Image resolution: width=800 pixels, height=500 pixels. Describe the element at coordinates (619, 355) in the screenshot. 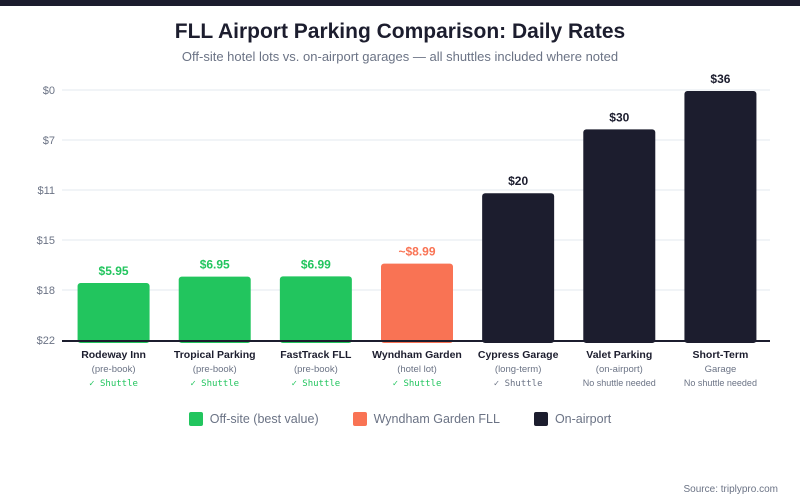

I see `x-tick-label: Valet Parking` at that location.